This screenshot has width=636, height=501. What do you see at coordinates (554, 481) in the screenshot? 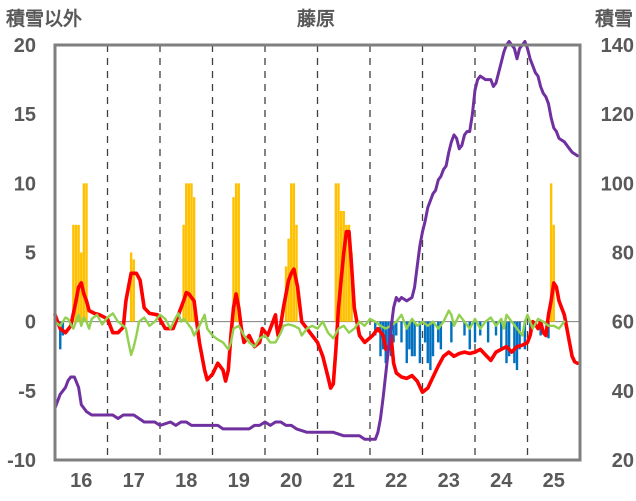
I see `x-tick-label: 25` at bounding box center [554, 481].